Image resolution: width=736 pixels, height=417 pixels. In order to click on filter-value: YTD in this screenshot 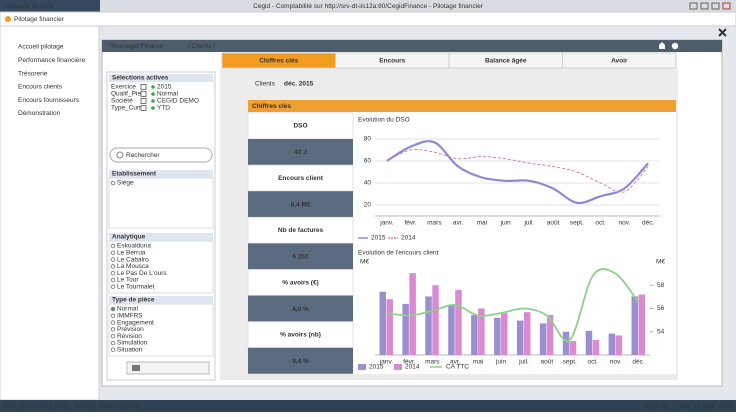, I will do `click(163, 108)`.